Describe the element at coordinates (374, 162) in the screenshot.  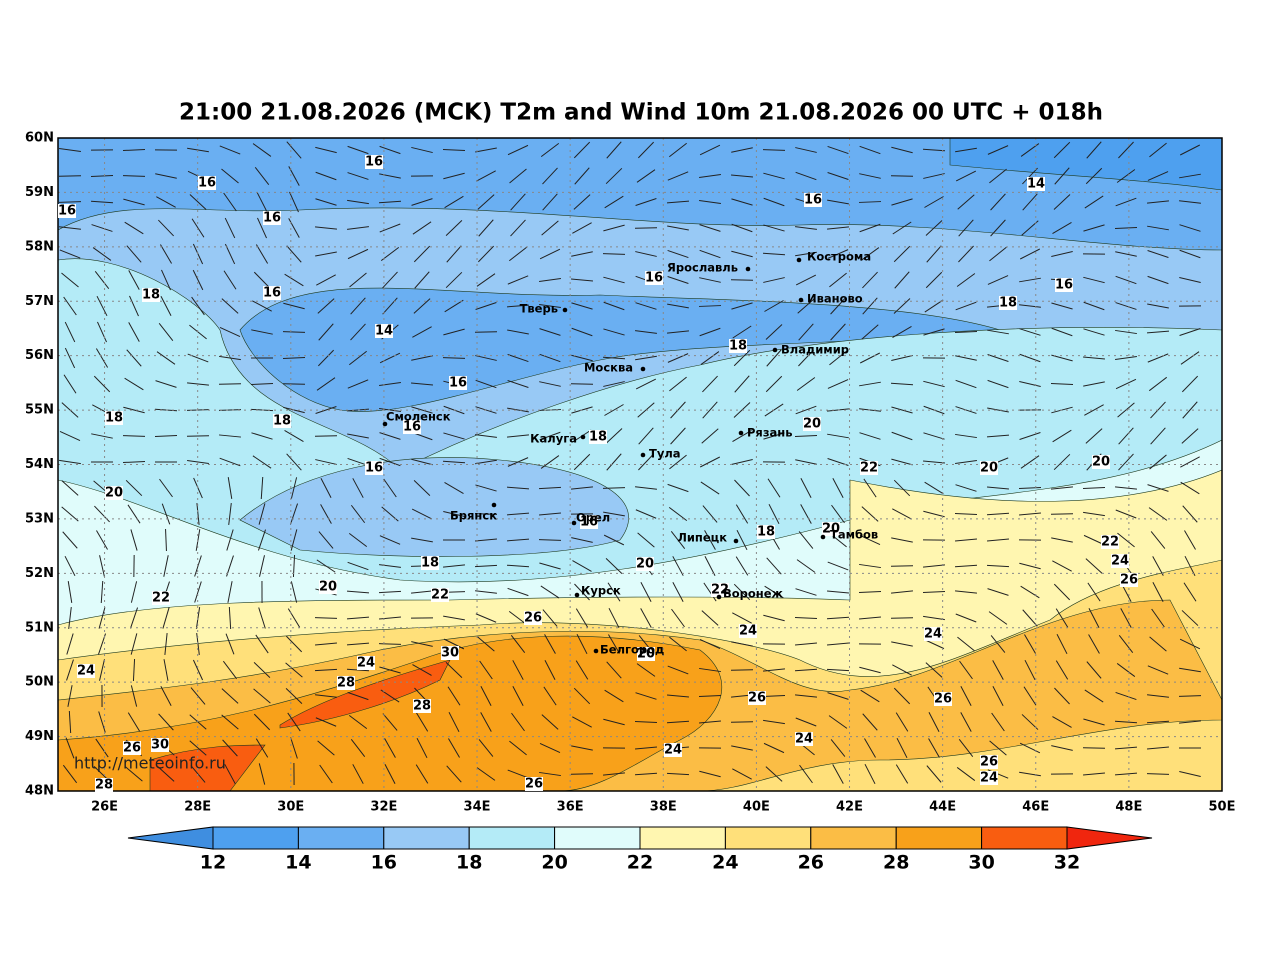
I see `contour-label: 16` at that location.